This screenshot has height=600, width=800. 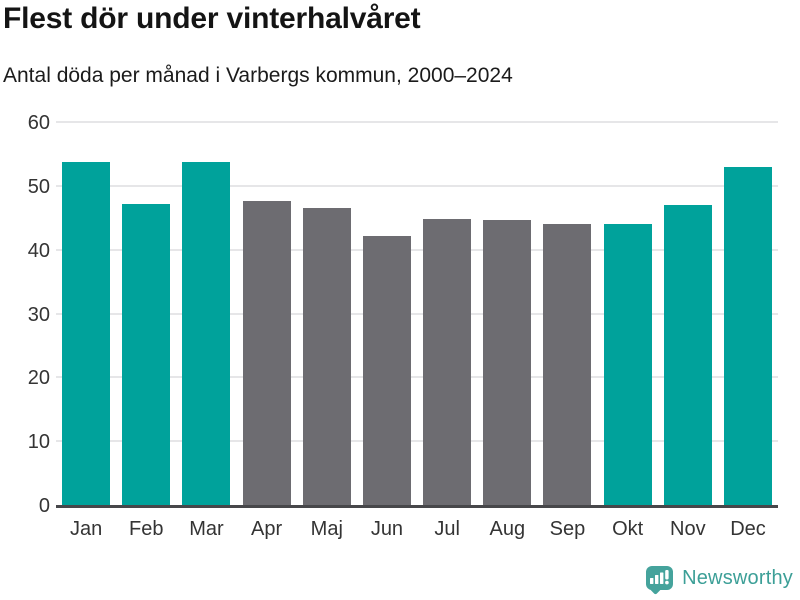 I want to click on bar-feb, so click(x=146, y=355).